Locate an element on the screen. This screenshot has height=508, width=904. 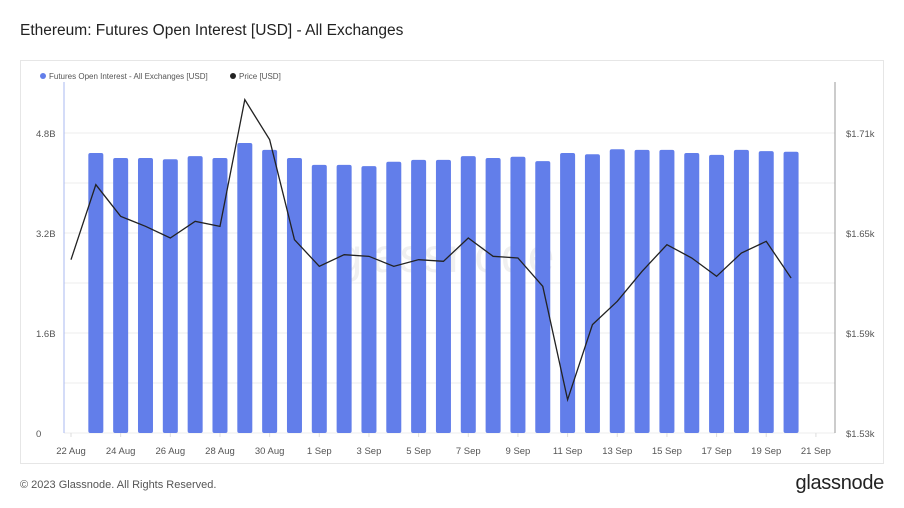
x-tick: 13 Sep is located at coordinates (617, 451).